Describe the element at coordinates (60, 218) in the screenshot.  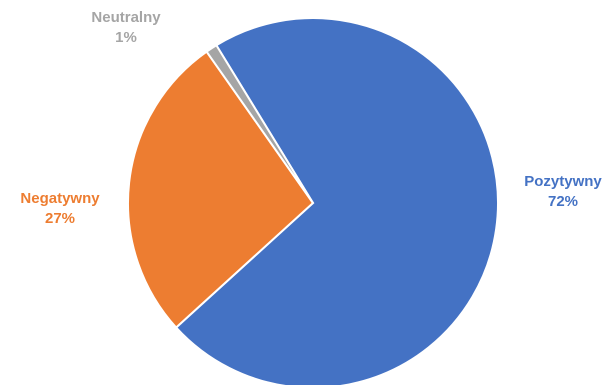
I see `slice-percent-negatywny: 27%` at that location.